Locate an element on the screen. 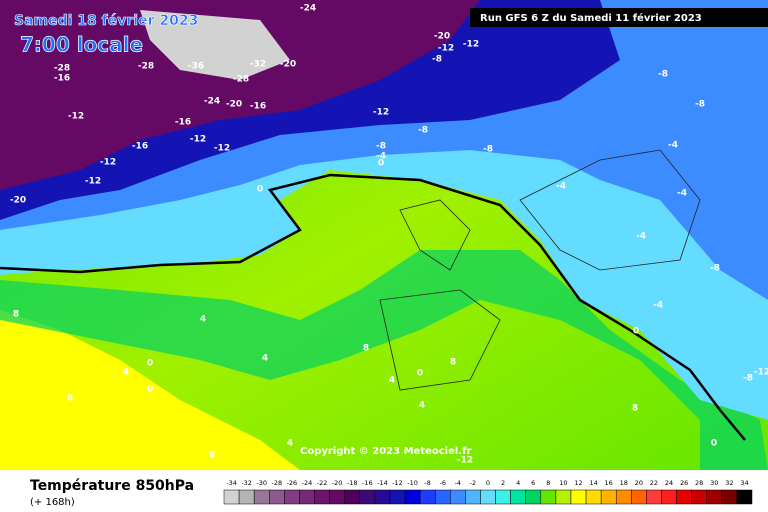  scale-label: -4 is located at coordinates (458, 483).